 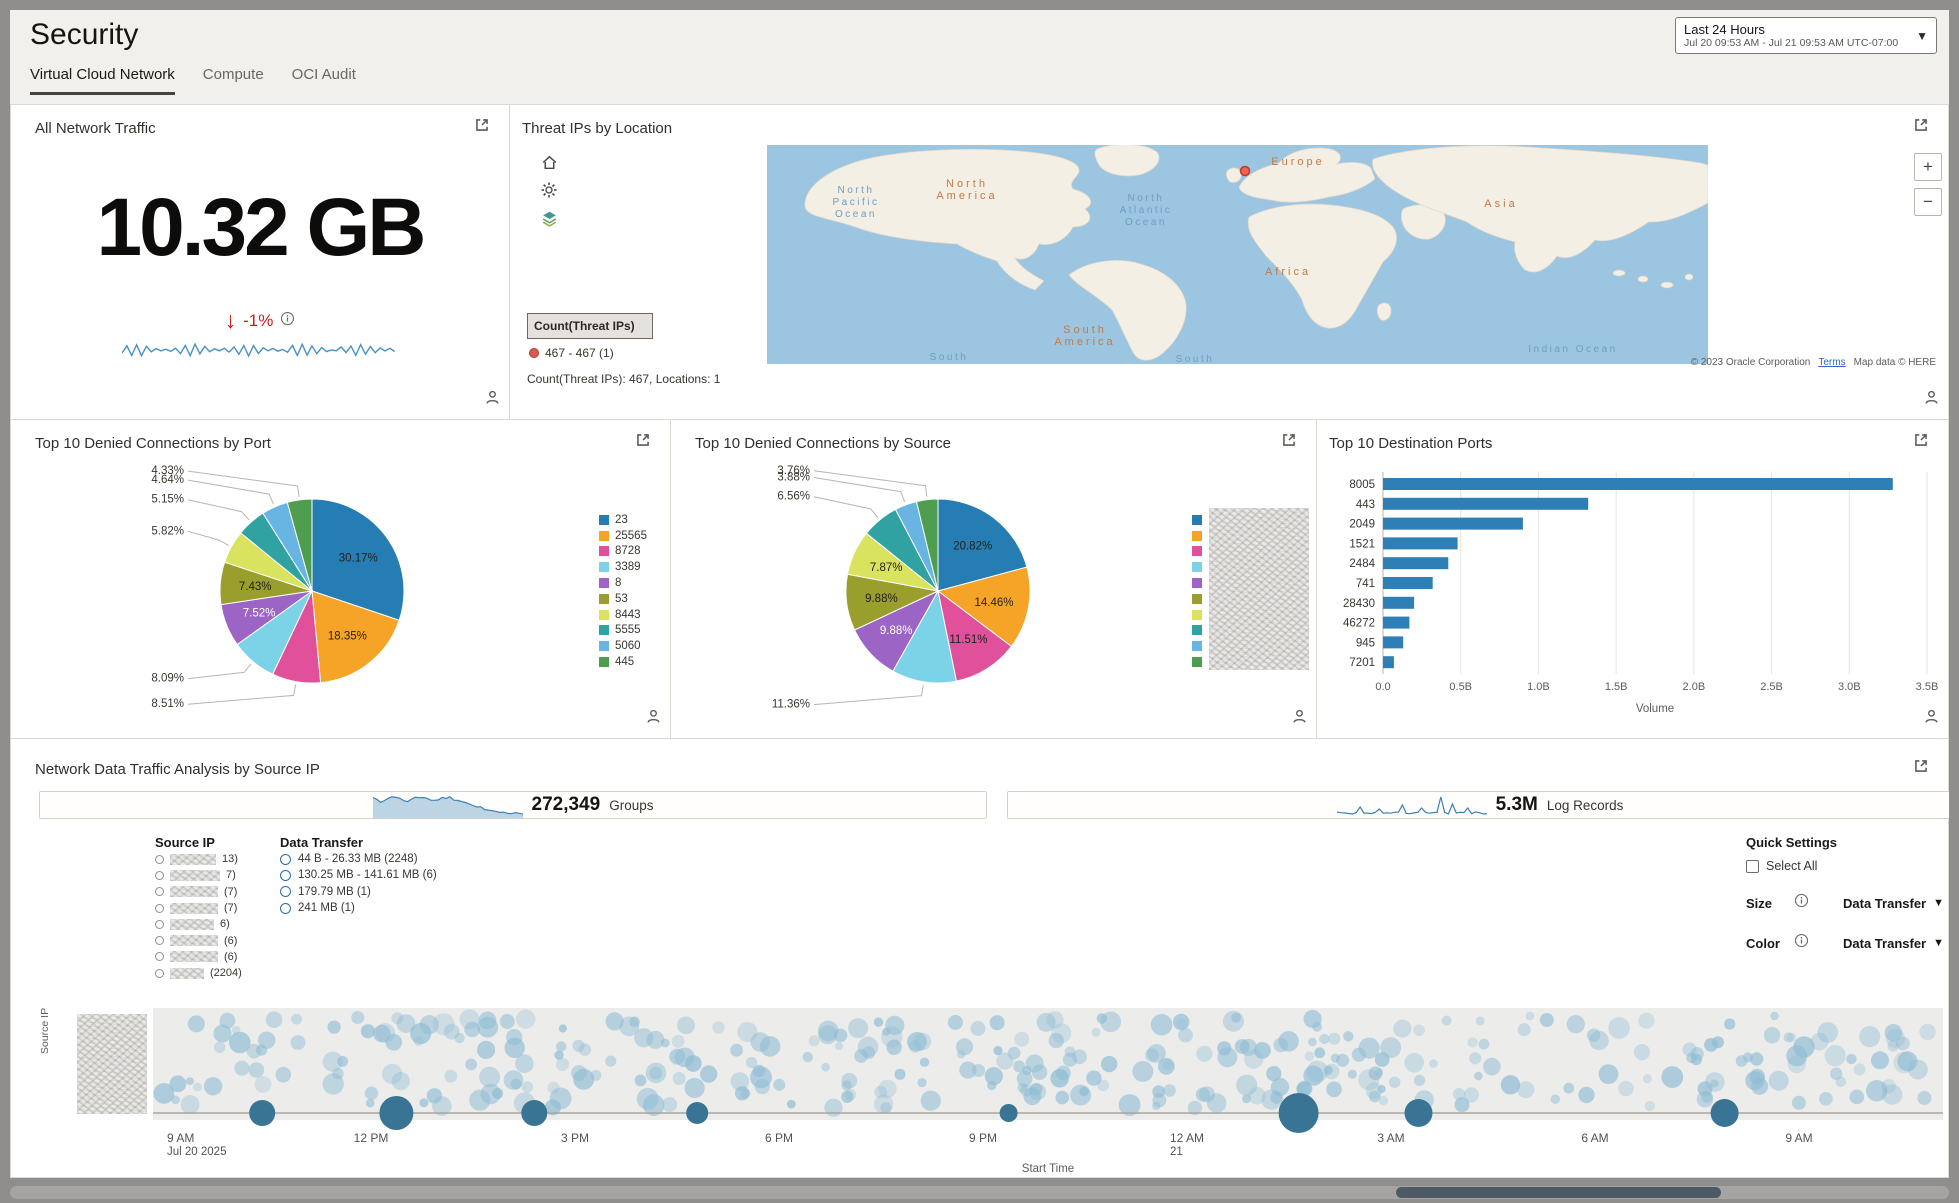 I want to click on legend-item: 8728, so click(x=623, y=552).